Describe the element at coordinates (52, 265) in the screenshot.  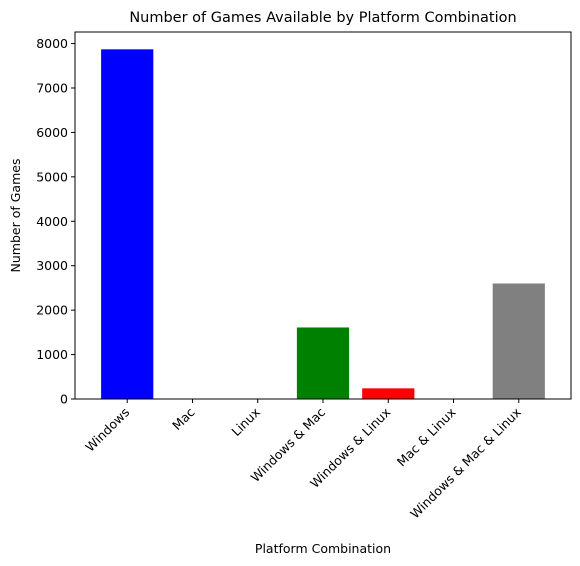
I see `y-tick-label-3: 3000` at that location.